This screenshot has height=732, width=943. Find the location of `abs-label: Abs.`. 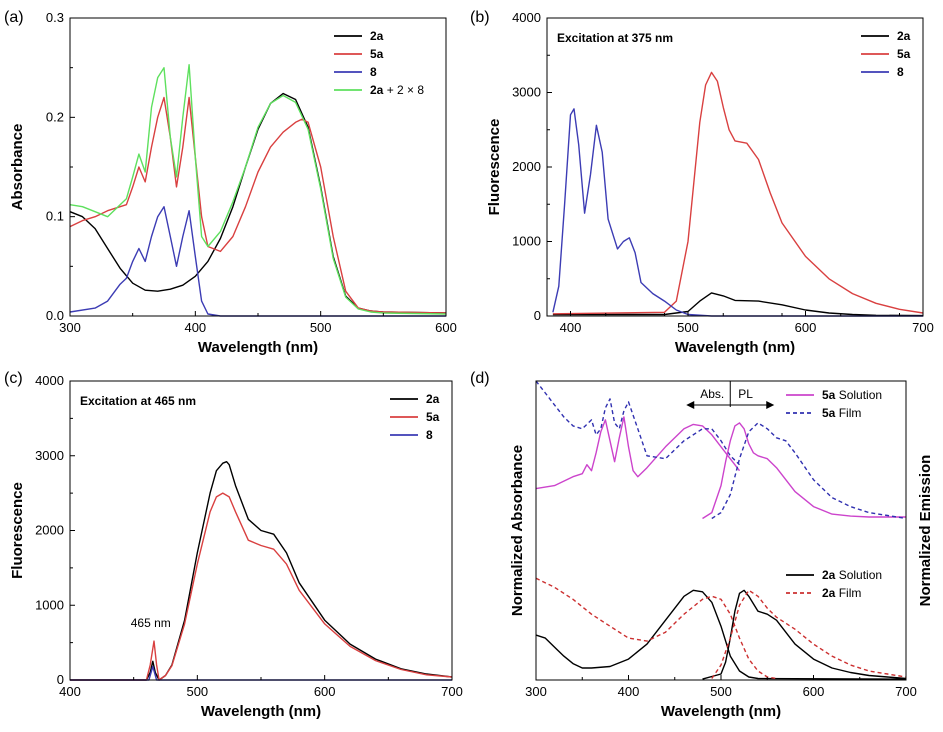

abs-label: Abs. is located at coordinates (712, 394).